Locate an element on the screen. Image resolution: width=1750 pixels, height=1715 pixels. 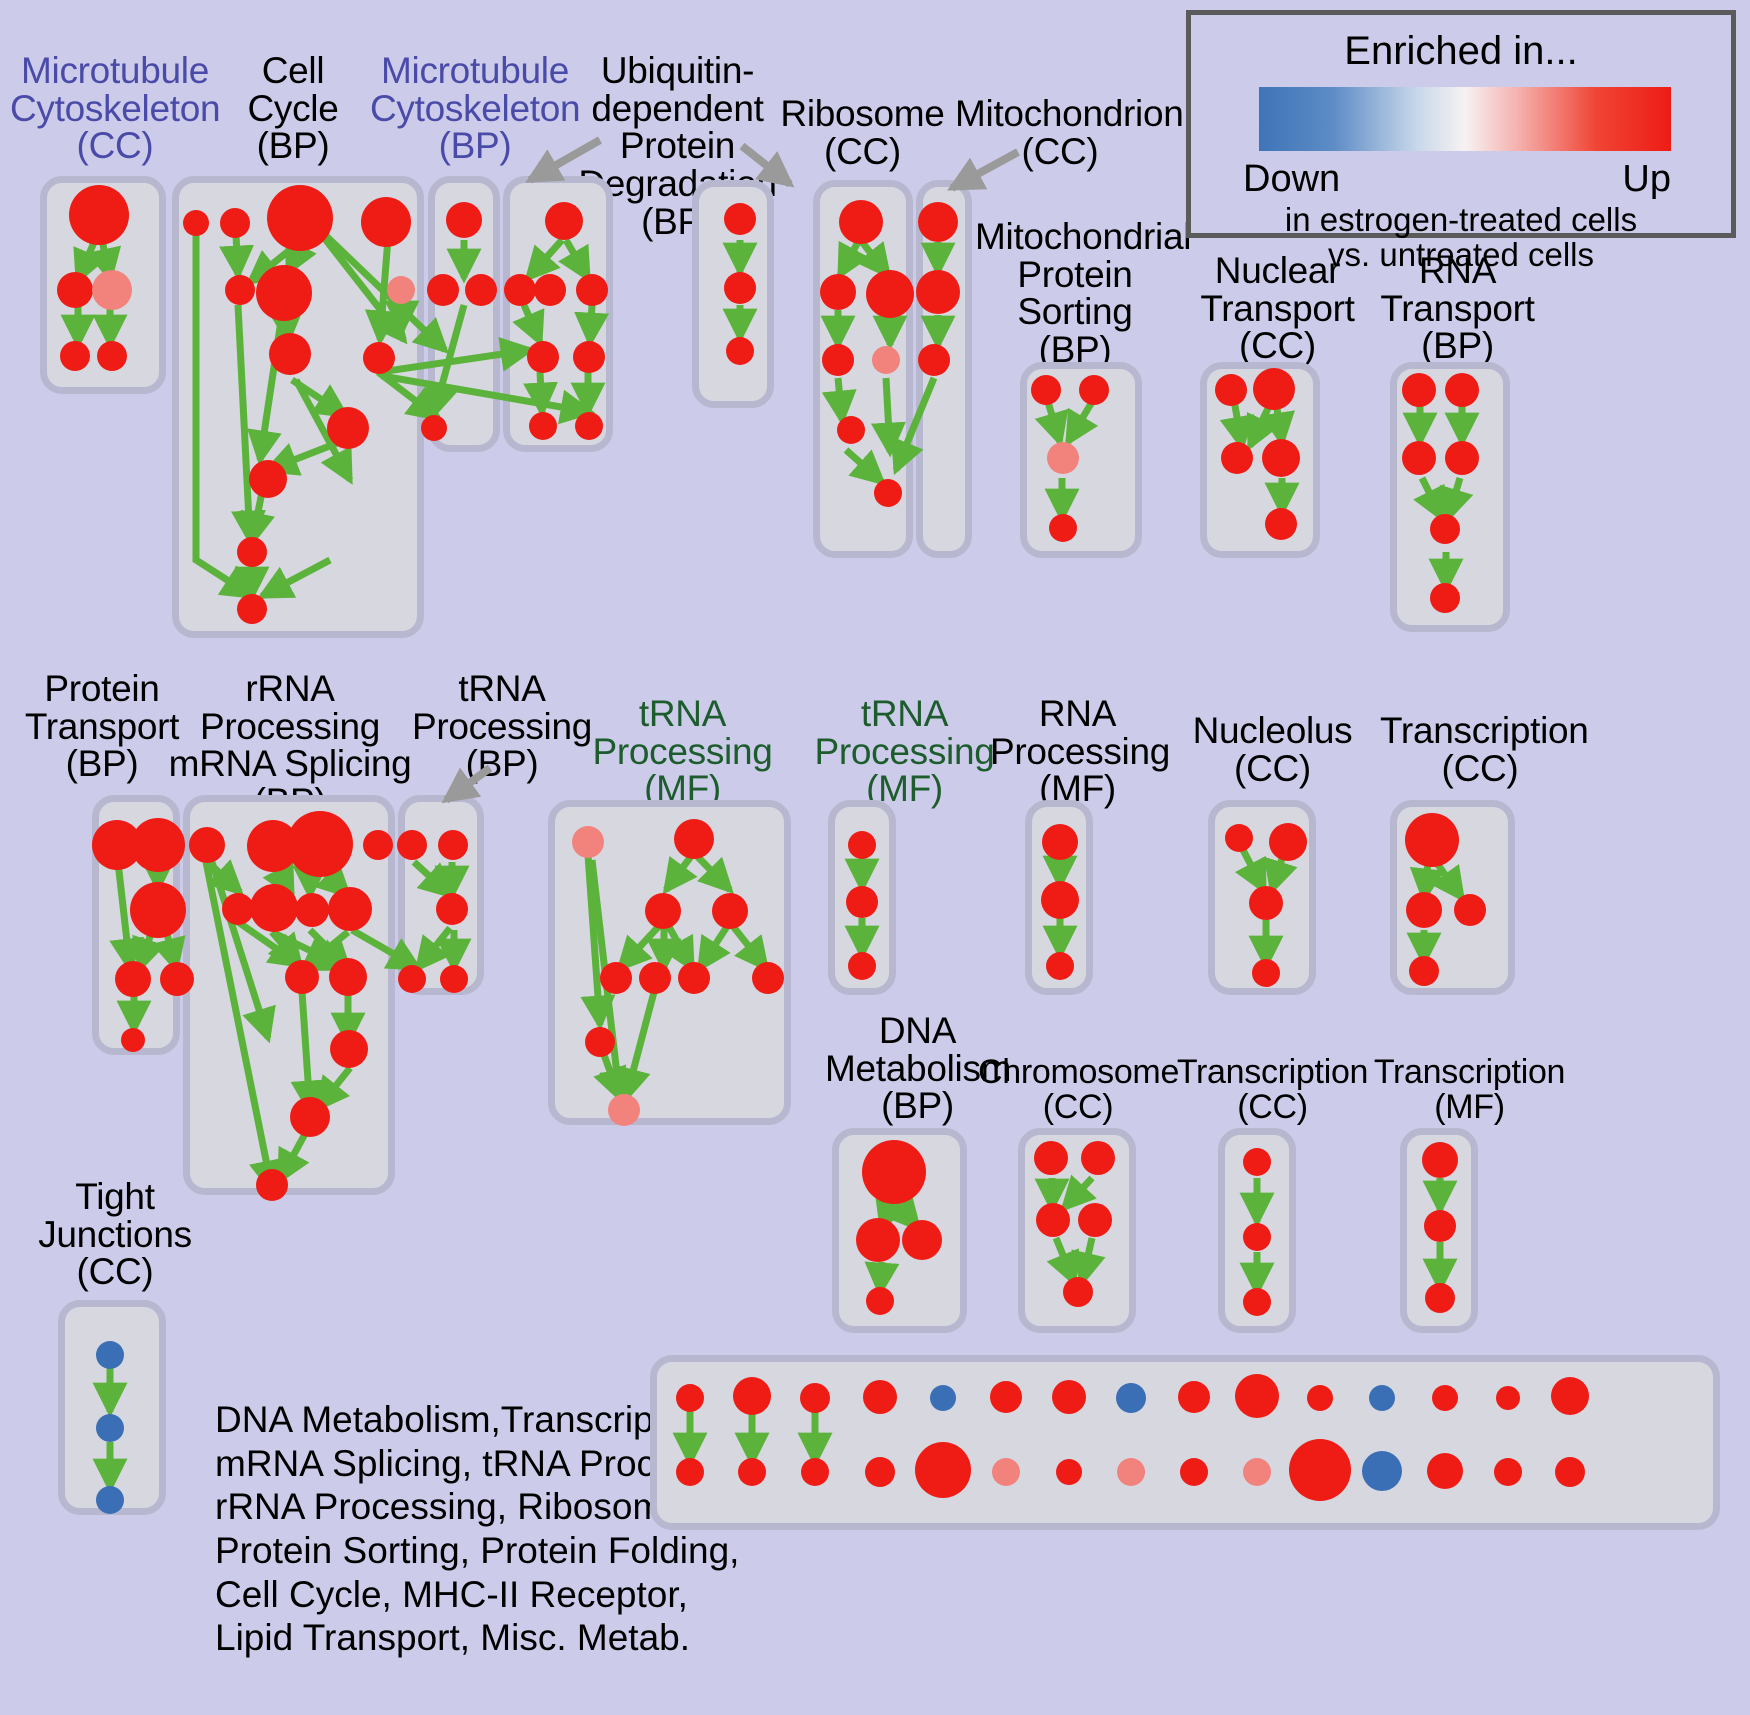
label-rna-processing-mf: RNA Processing (MF) is located at coordinates (1080, 751).